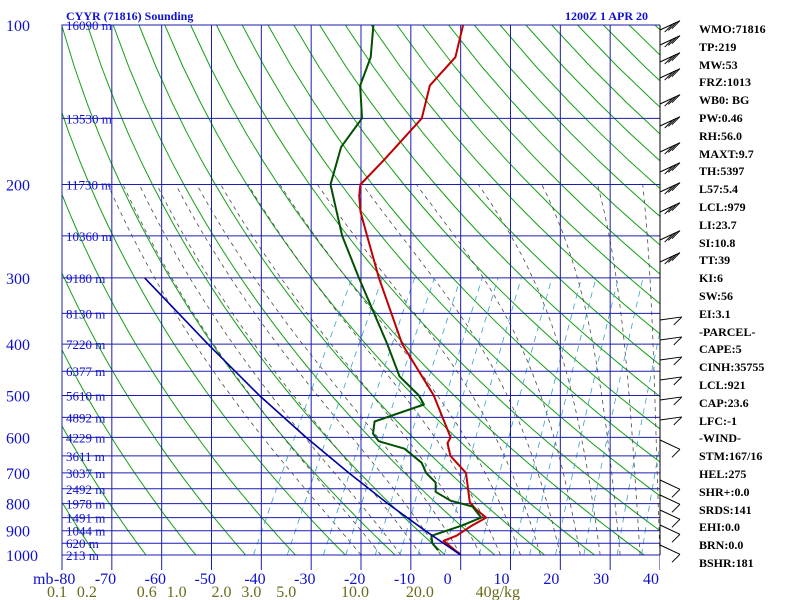 The width and height of the screenshot is (800, 600). Describe the element at coordinates (85, 456) in the screenshot. I see `height-label: 3611 m` at that location.